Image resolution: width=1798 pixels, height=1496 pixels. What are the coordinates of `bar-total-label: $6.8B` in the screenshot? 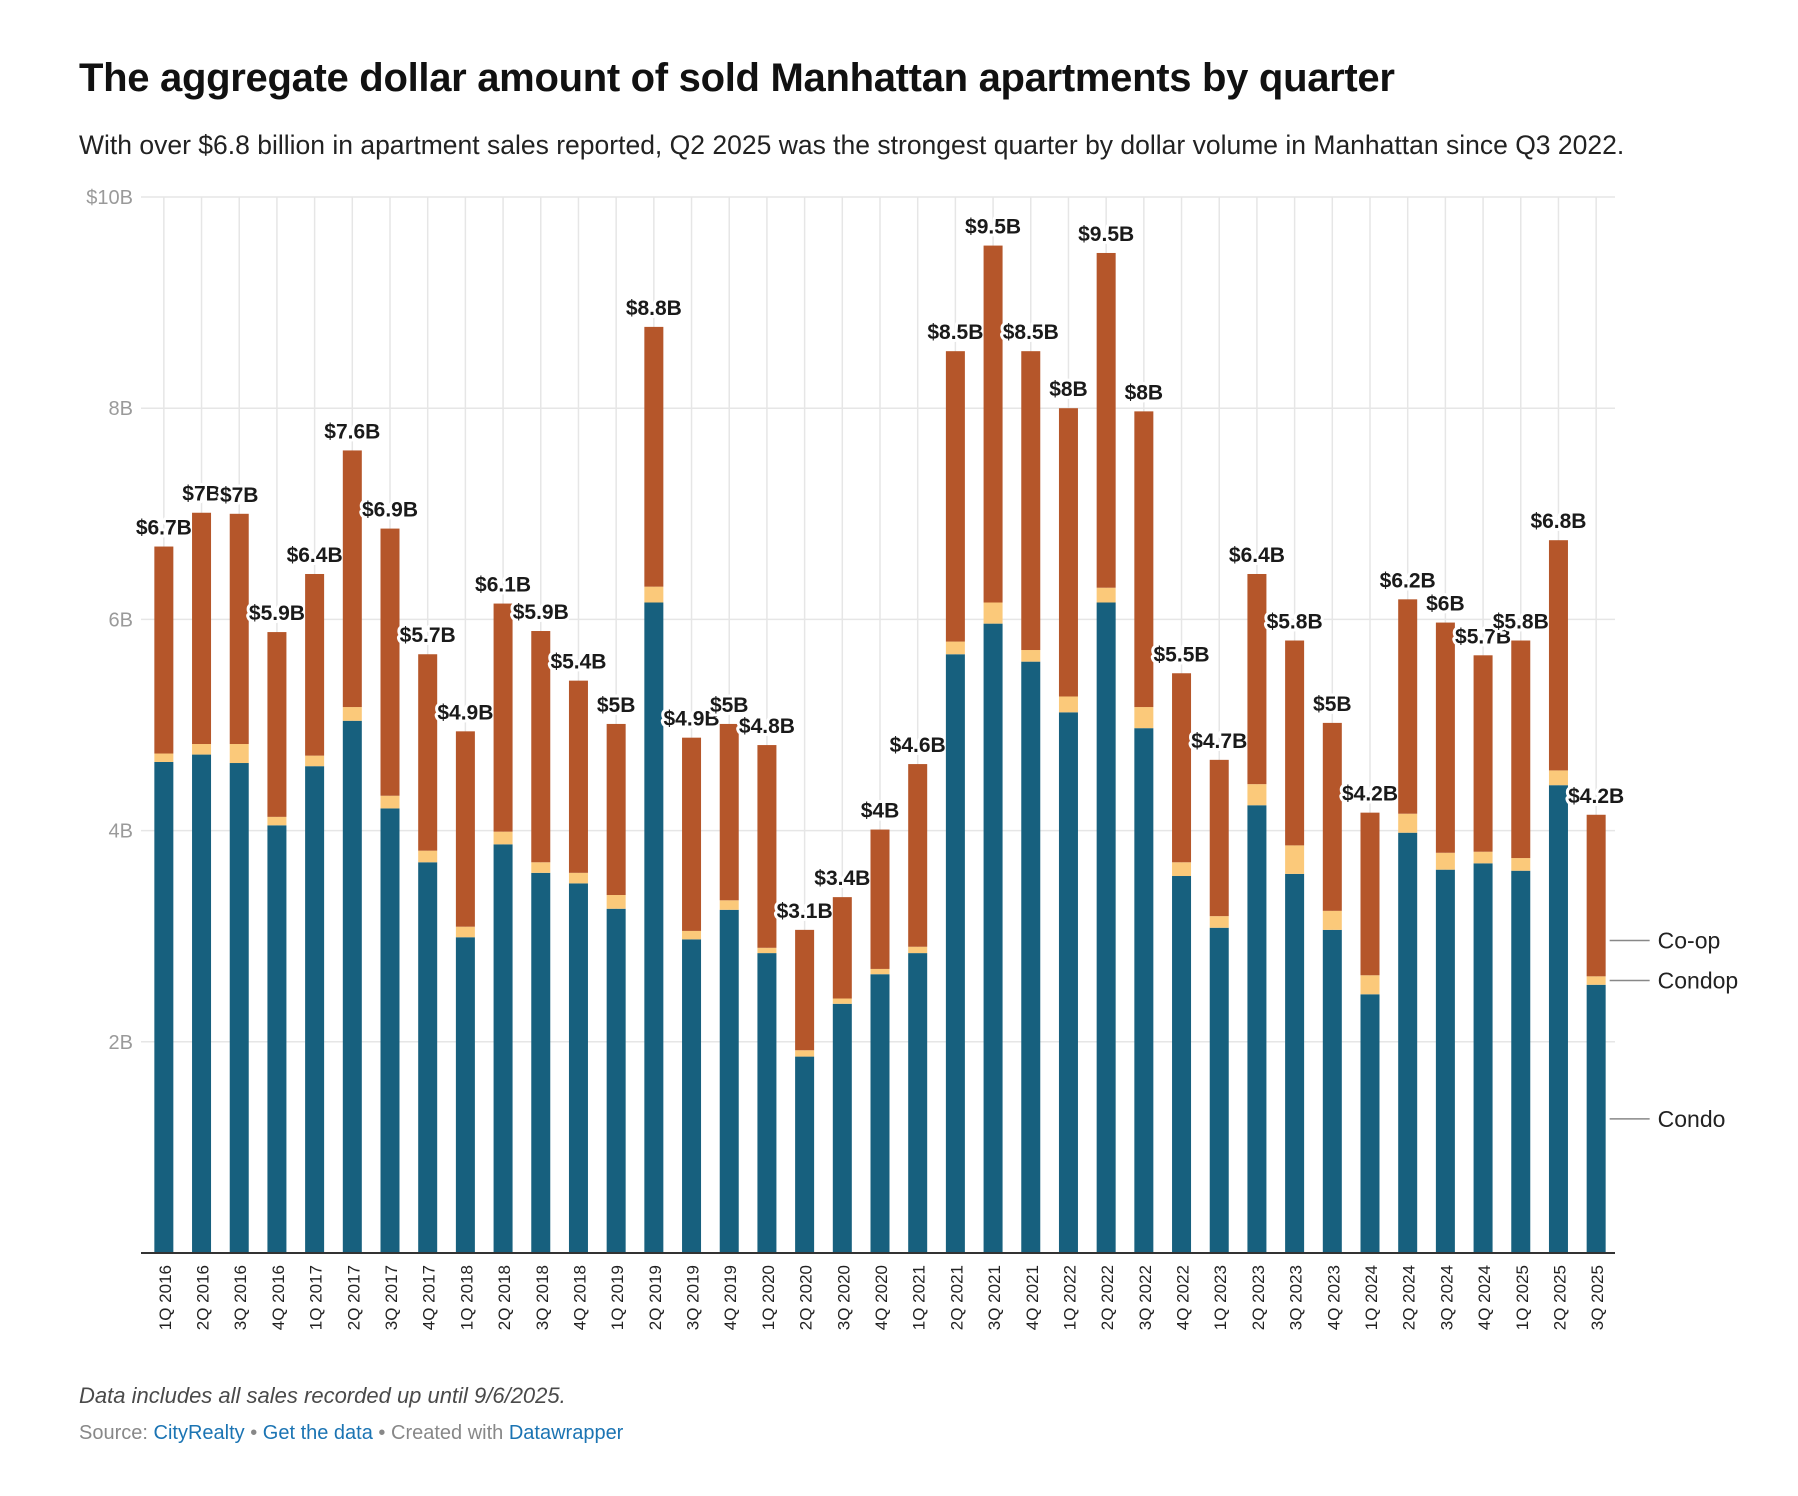 It's located at (1558, 521).